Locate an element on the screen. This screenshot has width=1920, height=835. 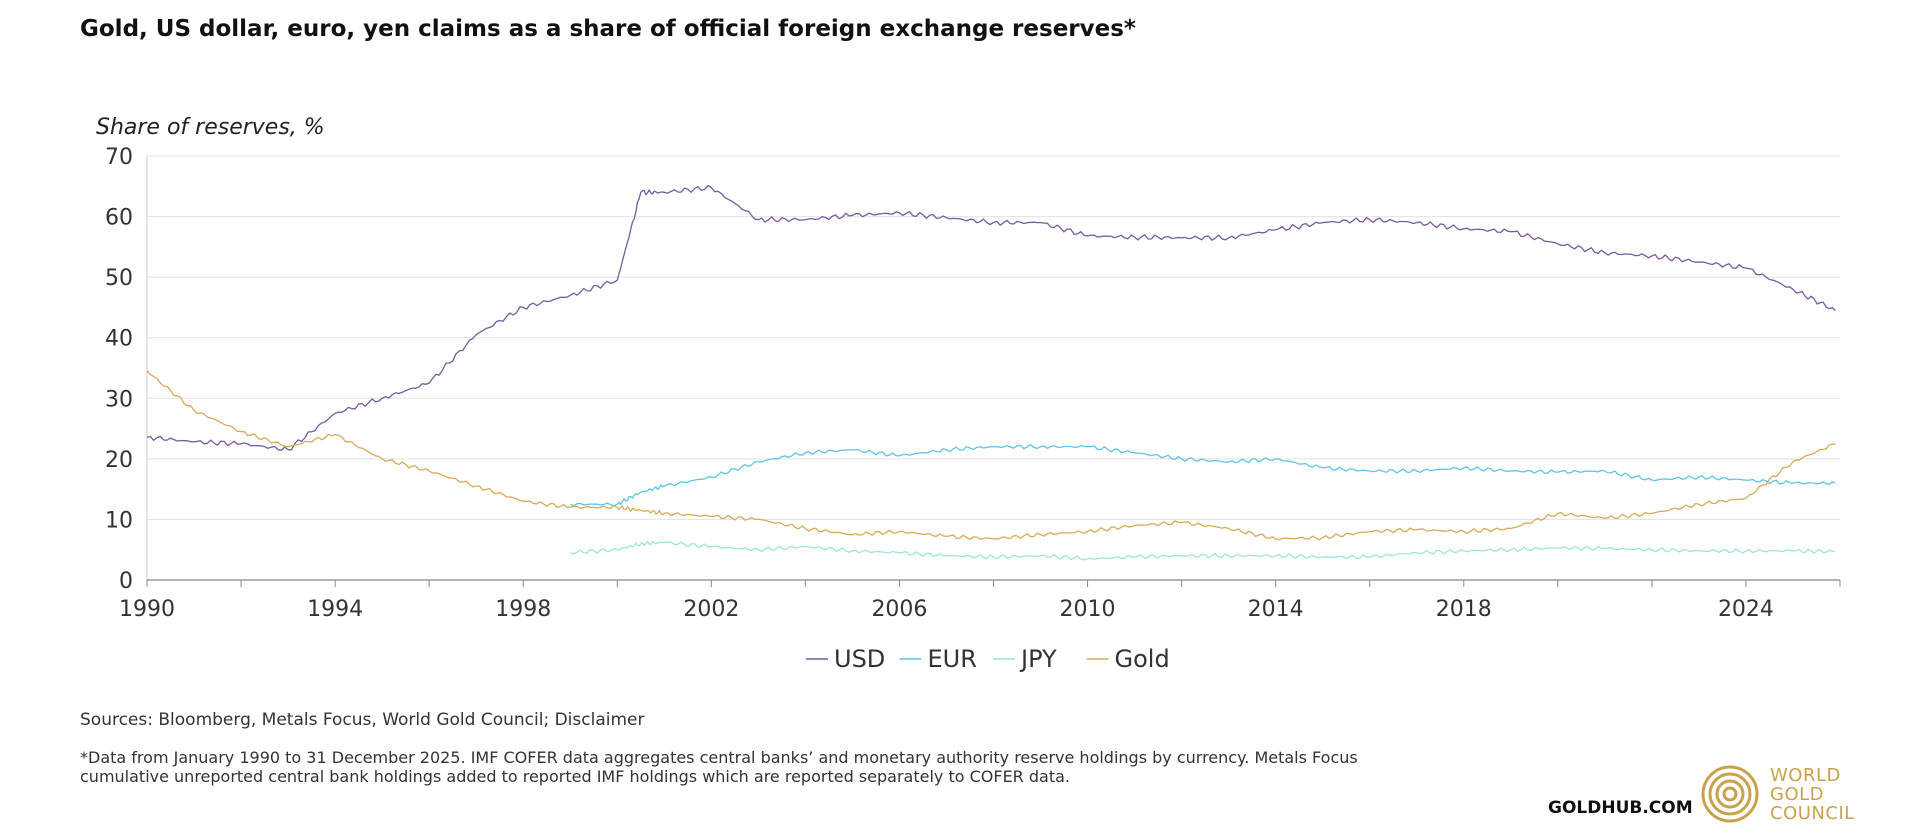
legend-item-eur: EUR is located at coordinates (938, 659).